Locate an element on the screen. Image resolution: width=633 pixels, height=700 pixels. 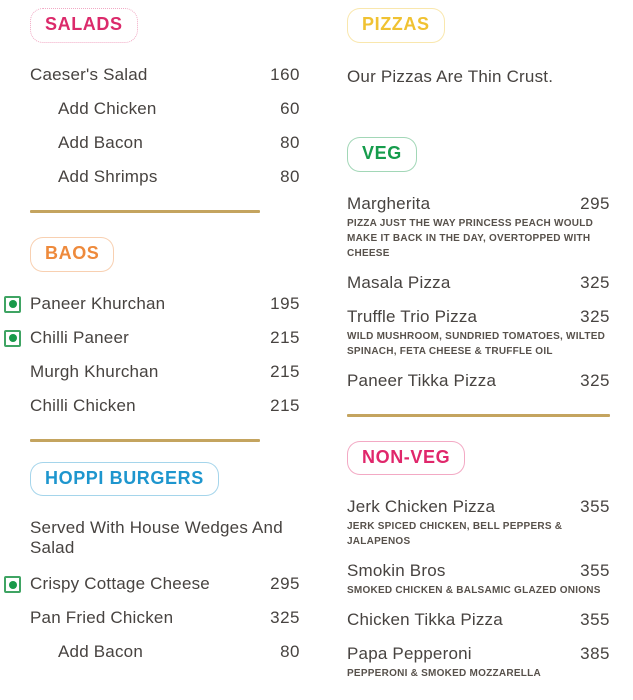
item-price: 385 is located at coordinates (595, 654).